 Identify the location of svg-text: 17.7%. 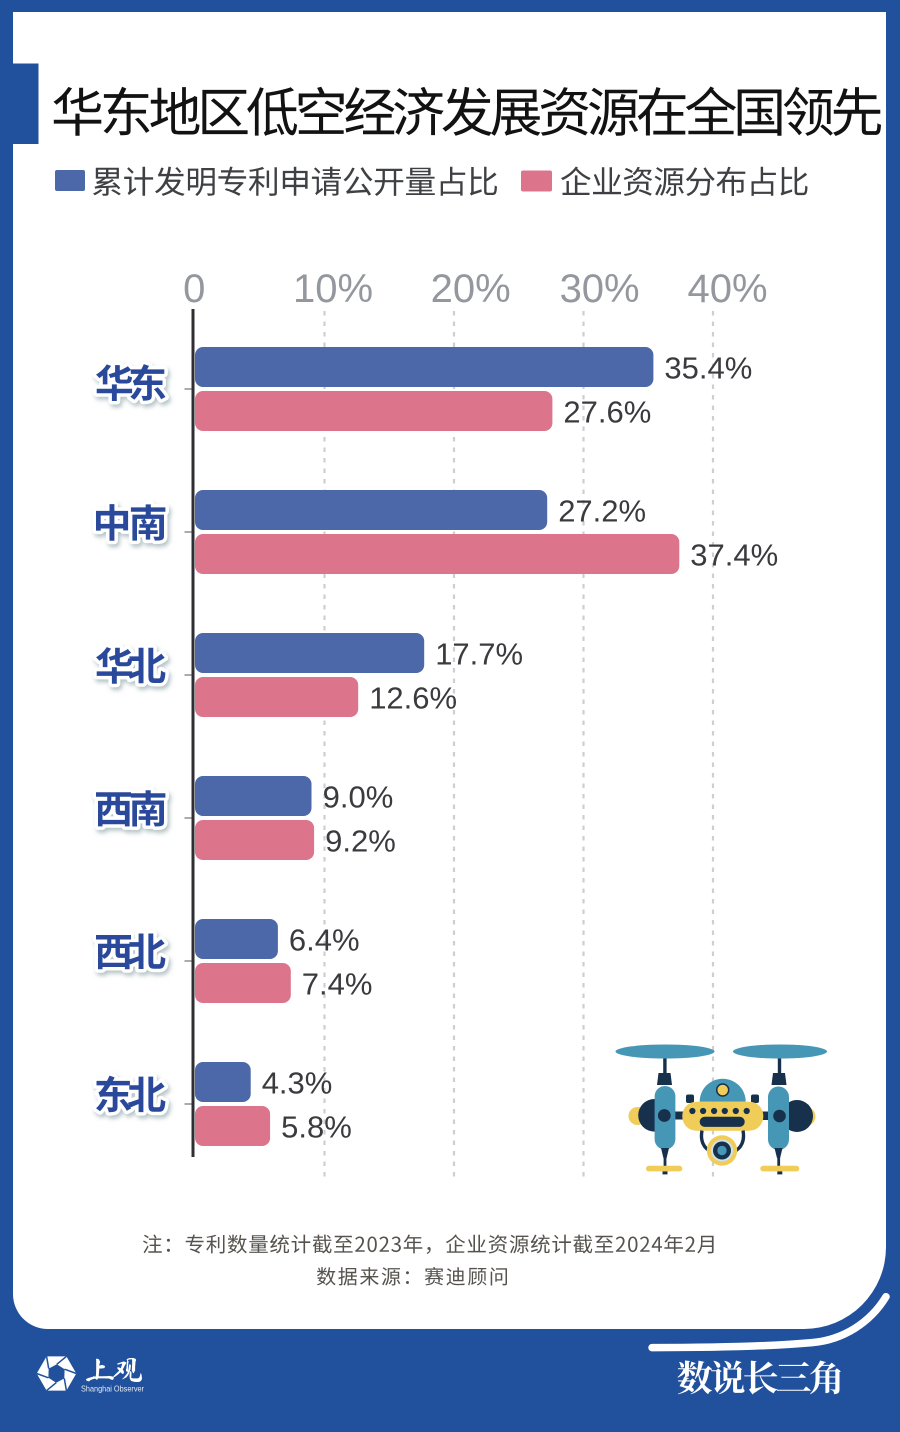
(479, 653).